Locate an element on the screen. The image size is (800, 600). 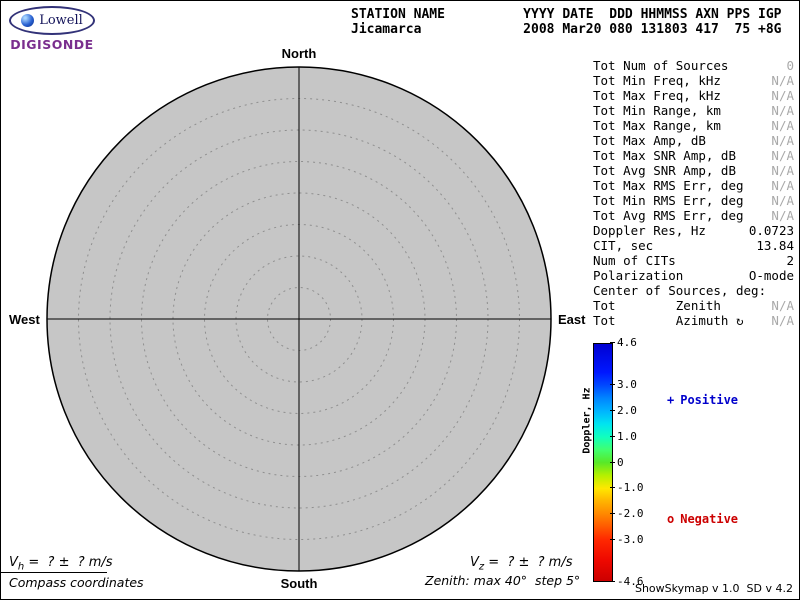
coordinates-note: Compass coordinates is located at coordinates (76, 582).